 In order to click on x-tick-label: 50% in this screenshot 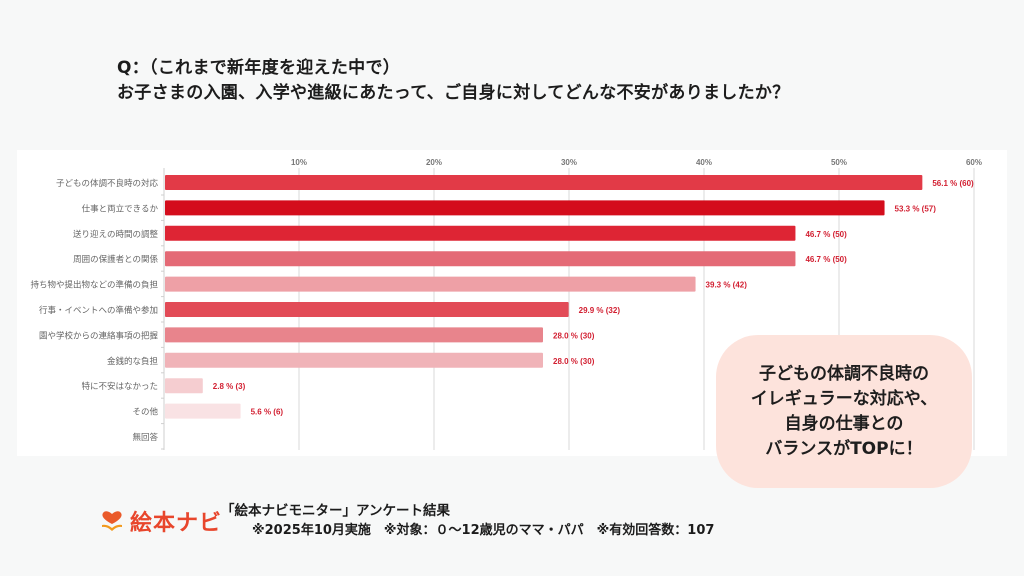, I will do `click(839, 162)`.